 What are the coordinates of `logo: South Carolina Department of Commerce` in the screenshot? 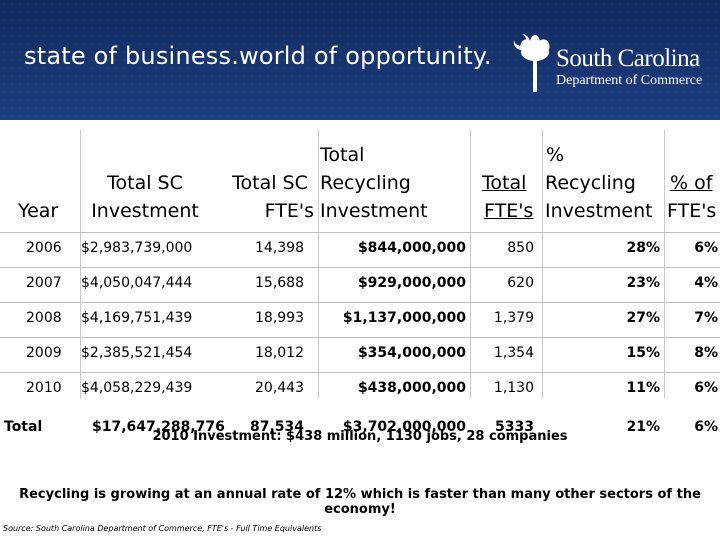 It's located at (629, 68).